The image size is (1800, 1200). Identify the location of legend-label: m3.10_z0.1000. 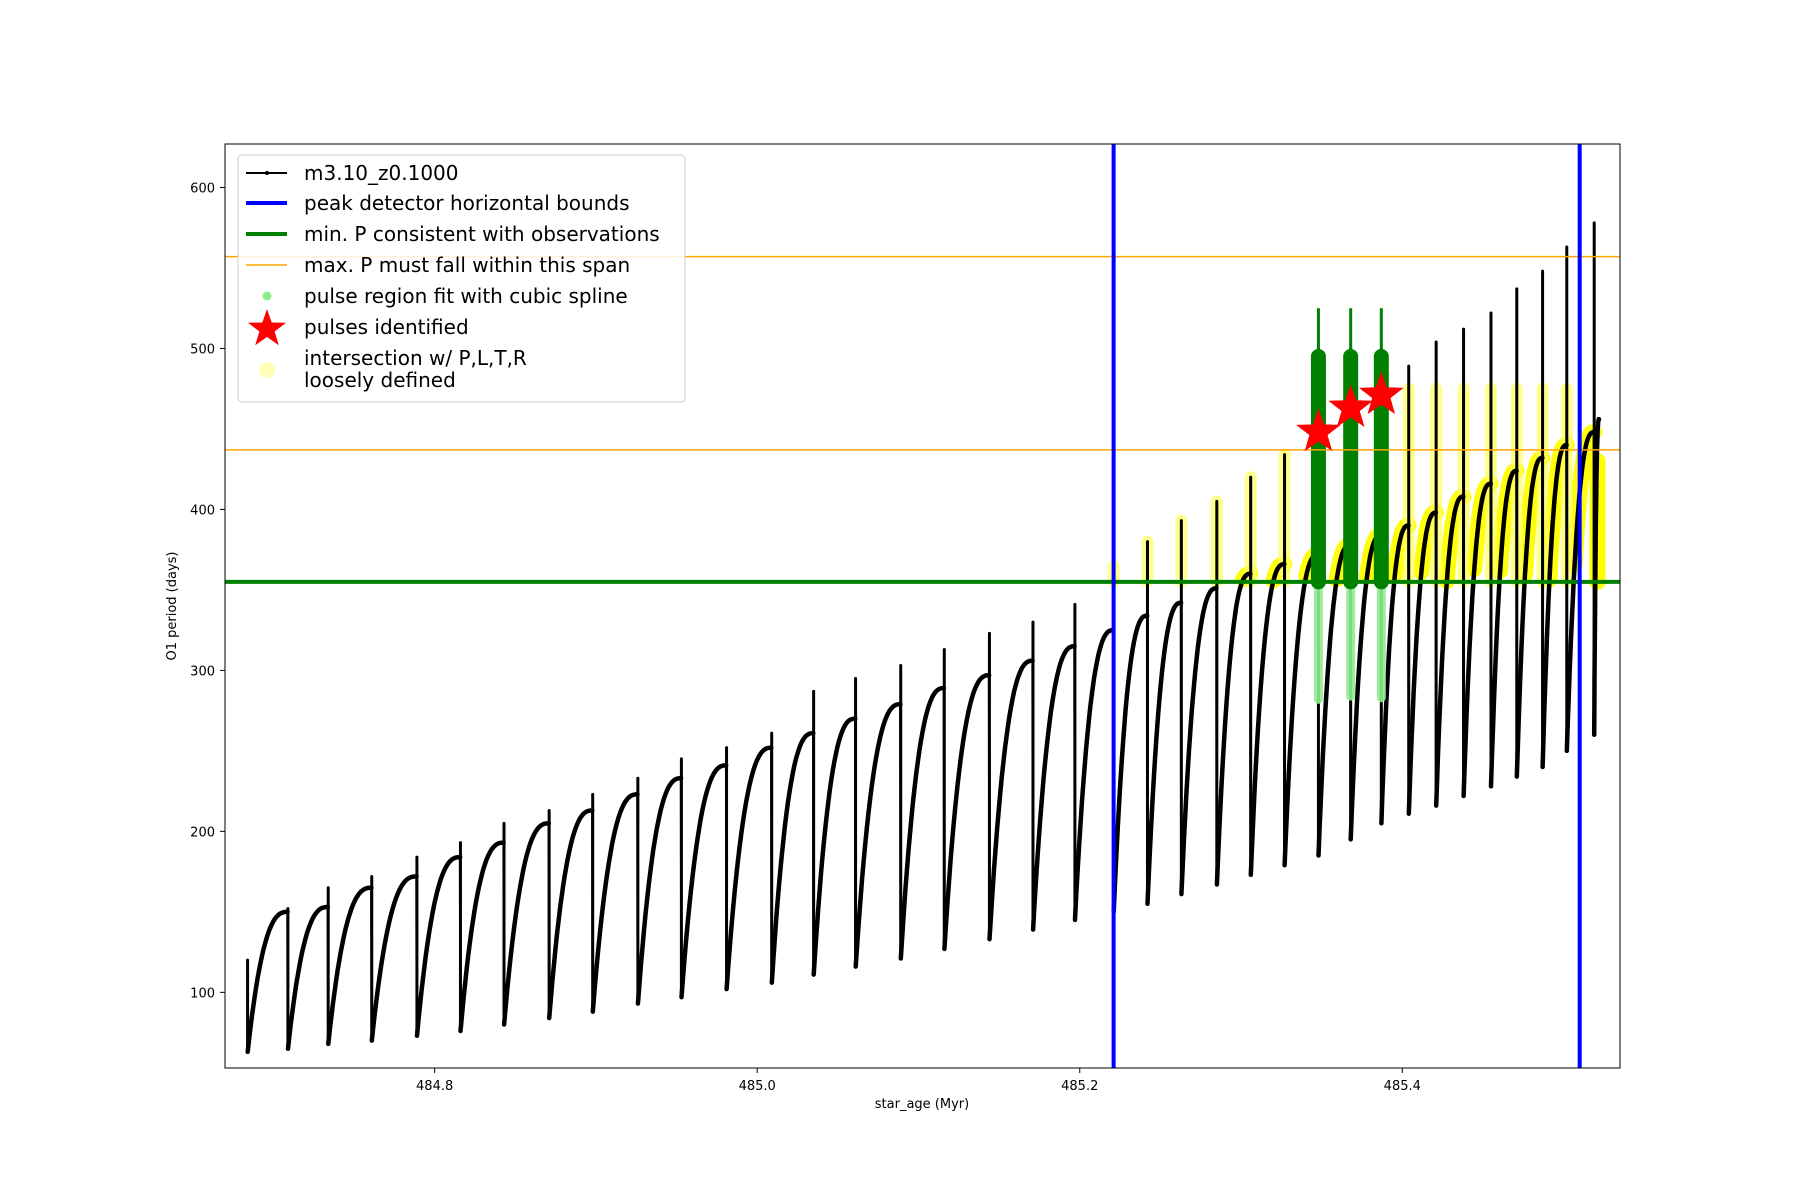
(381, 173).